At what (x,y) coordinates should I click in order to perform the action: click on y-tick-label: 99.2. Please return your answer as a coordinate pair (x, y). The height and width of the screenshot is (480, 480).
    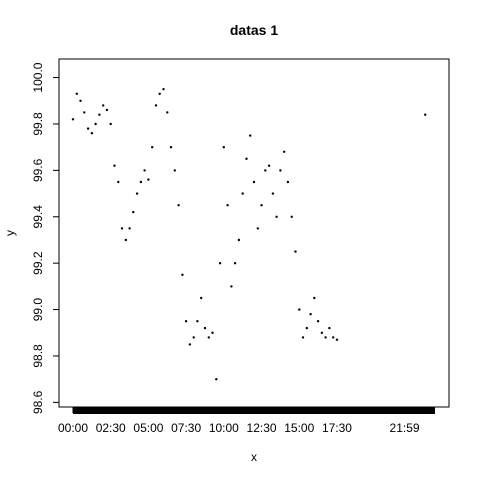
    Looking at the image, I should click on (38, 263).